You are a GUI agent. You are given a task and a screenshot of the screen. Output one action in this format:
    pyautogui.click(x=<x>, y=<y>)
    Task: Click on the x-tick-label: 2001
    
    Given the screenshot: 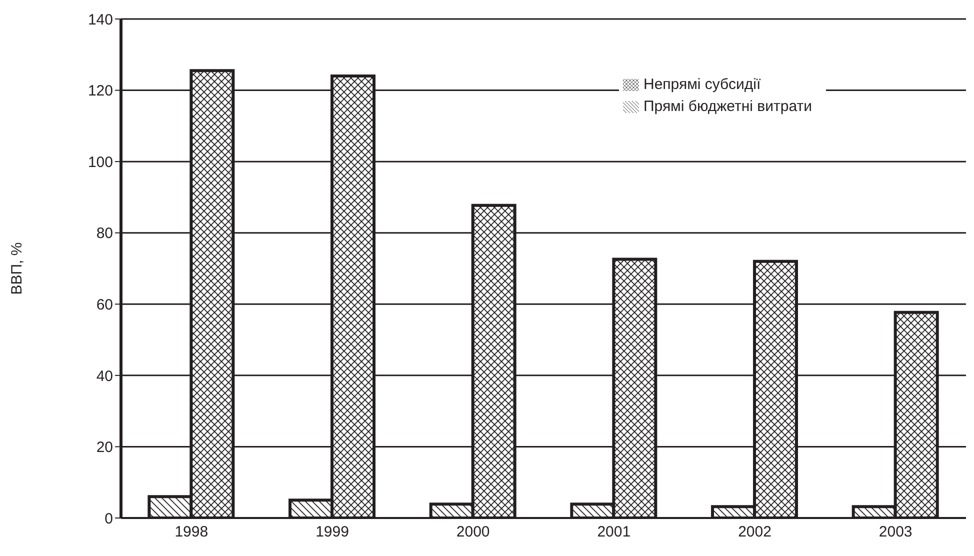 What is the action you would take?
    pyautogui.click(x=614, y=532)
    